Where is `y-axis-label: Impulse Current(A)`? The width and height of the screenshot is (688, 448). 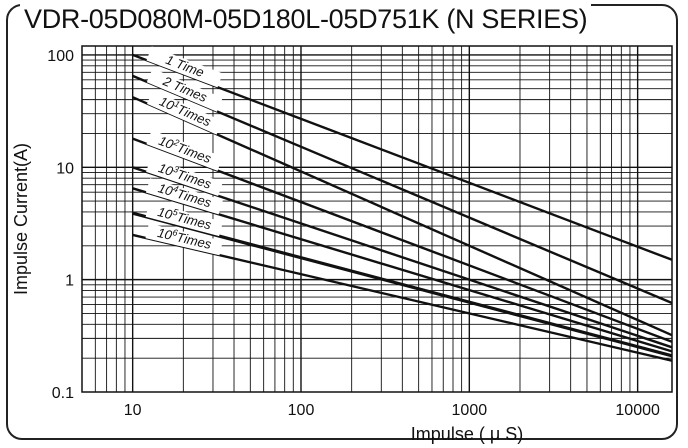 y-axis-label: Impulse Current(A) is located at coordinates (21, 219).